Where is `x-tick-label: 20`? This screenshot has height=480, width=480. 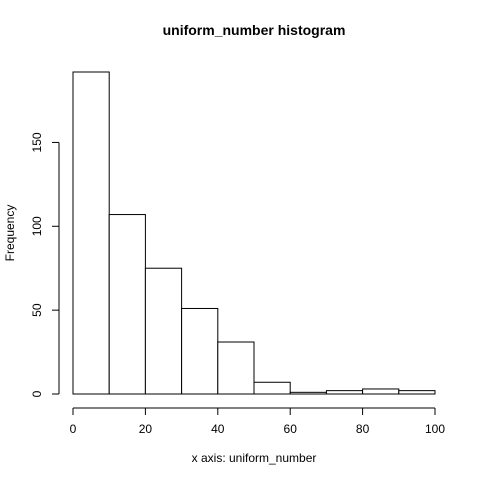
x-tick-label: 20 is located at coordinates (146, 429).